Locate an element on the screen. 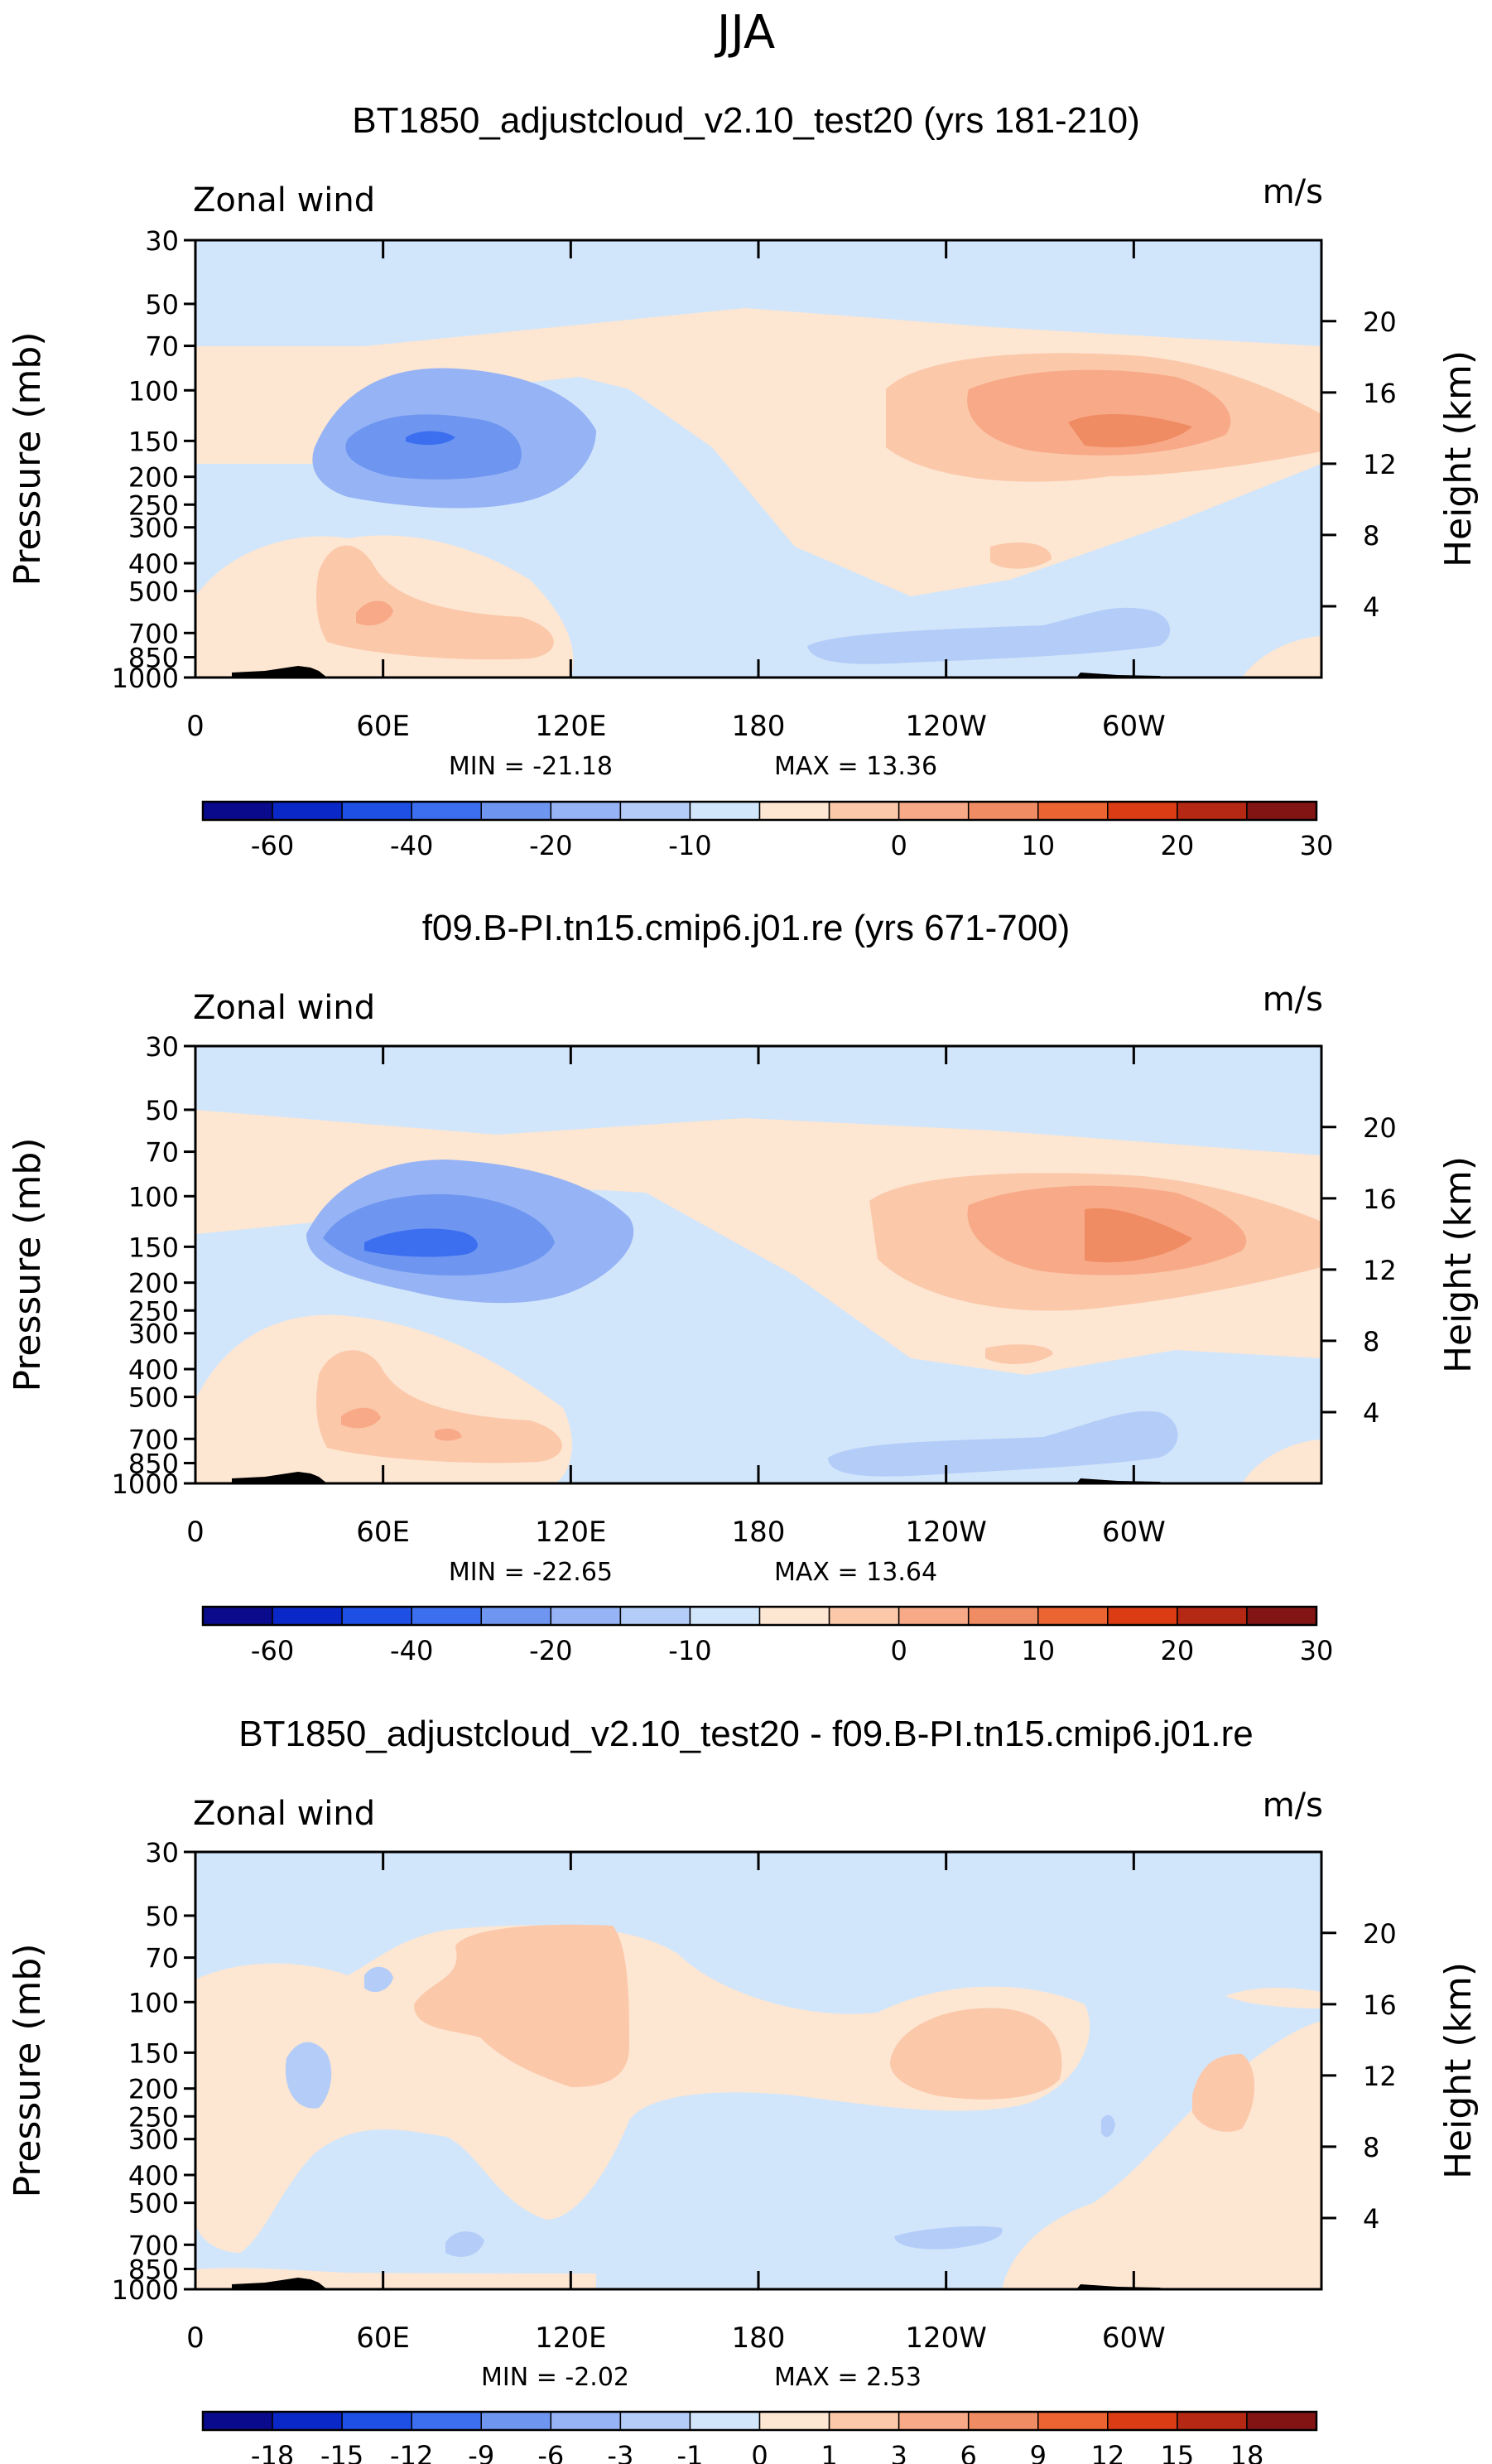  contour-fill-orange-lower is located at coordinates (361, 1418).